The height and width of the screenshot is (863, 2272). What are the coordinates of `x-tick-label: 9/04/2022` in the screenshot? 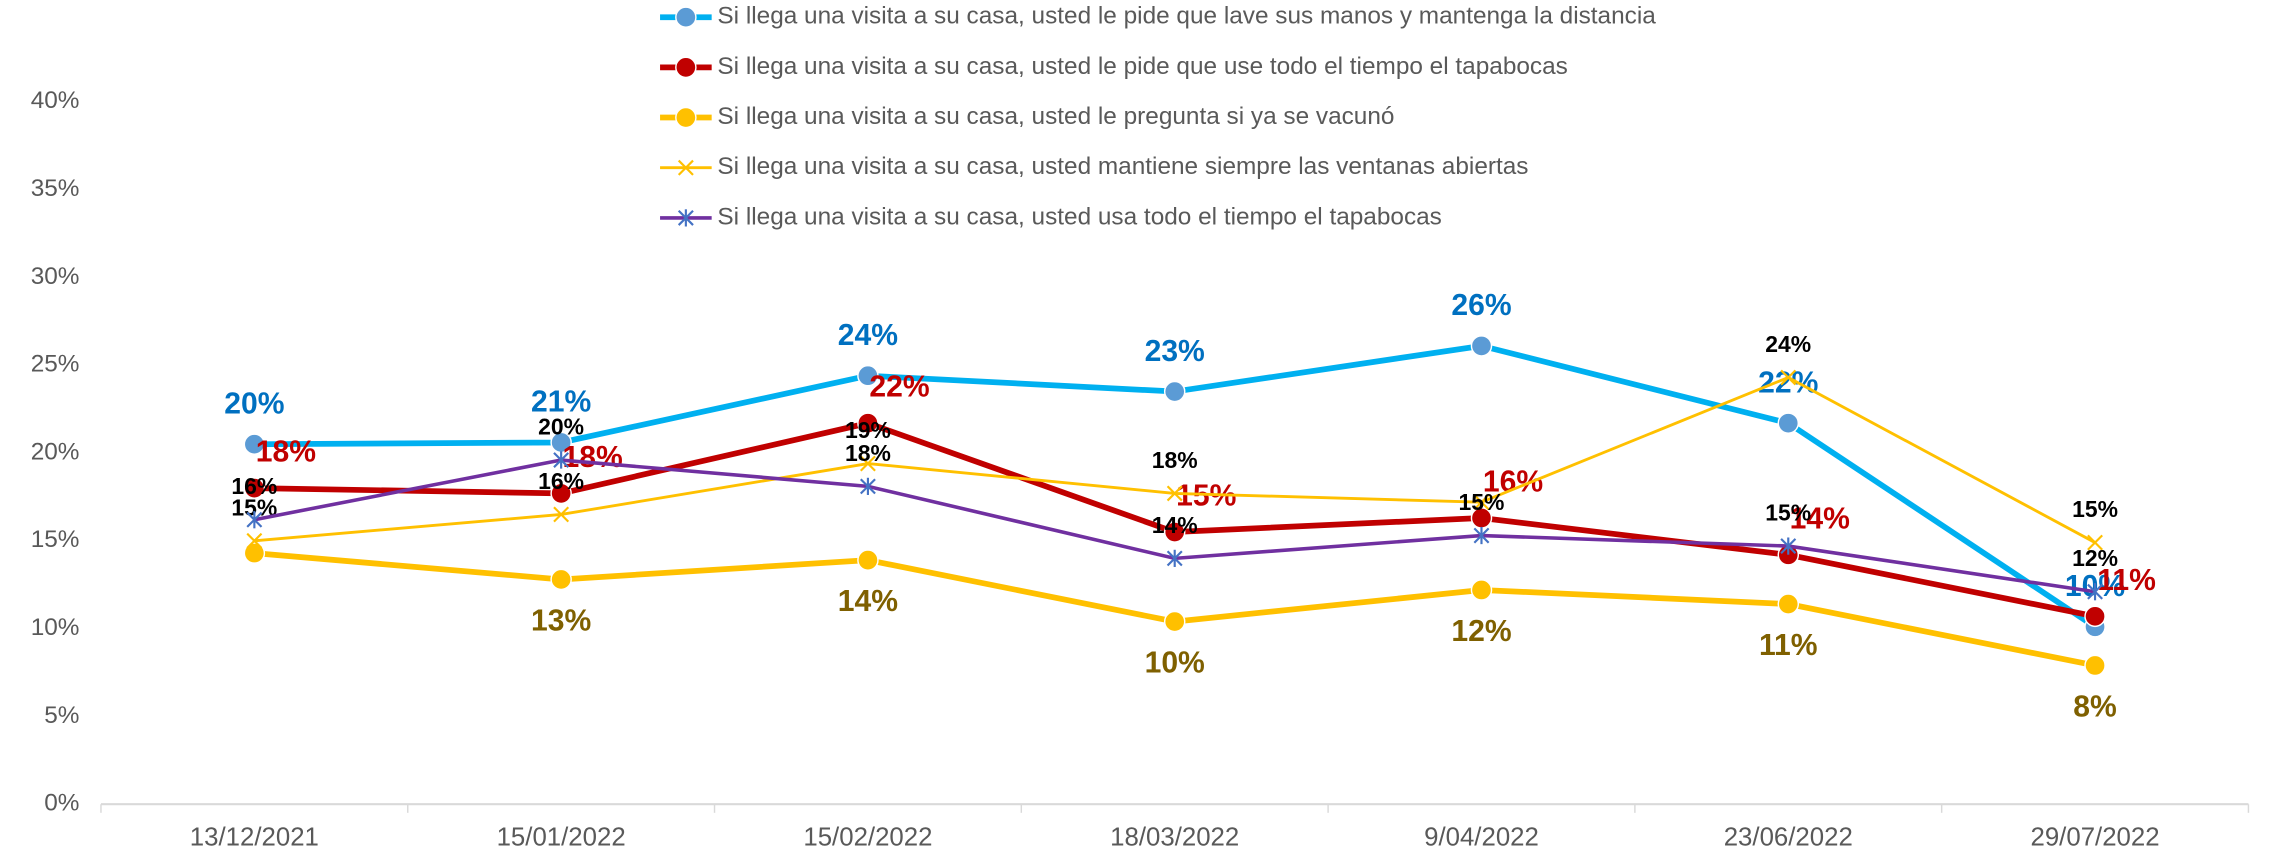 It's located at (1481, 837).